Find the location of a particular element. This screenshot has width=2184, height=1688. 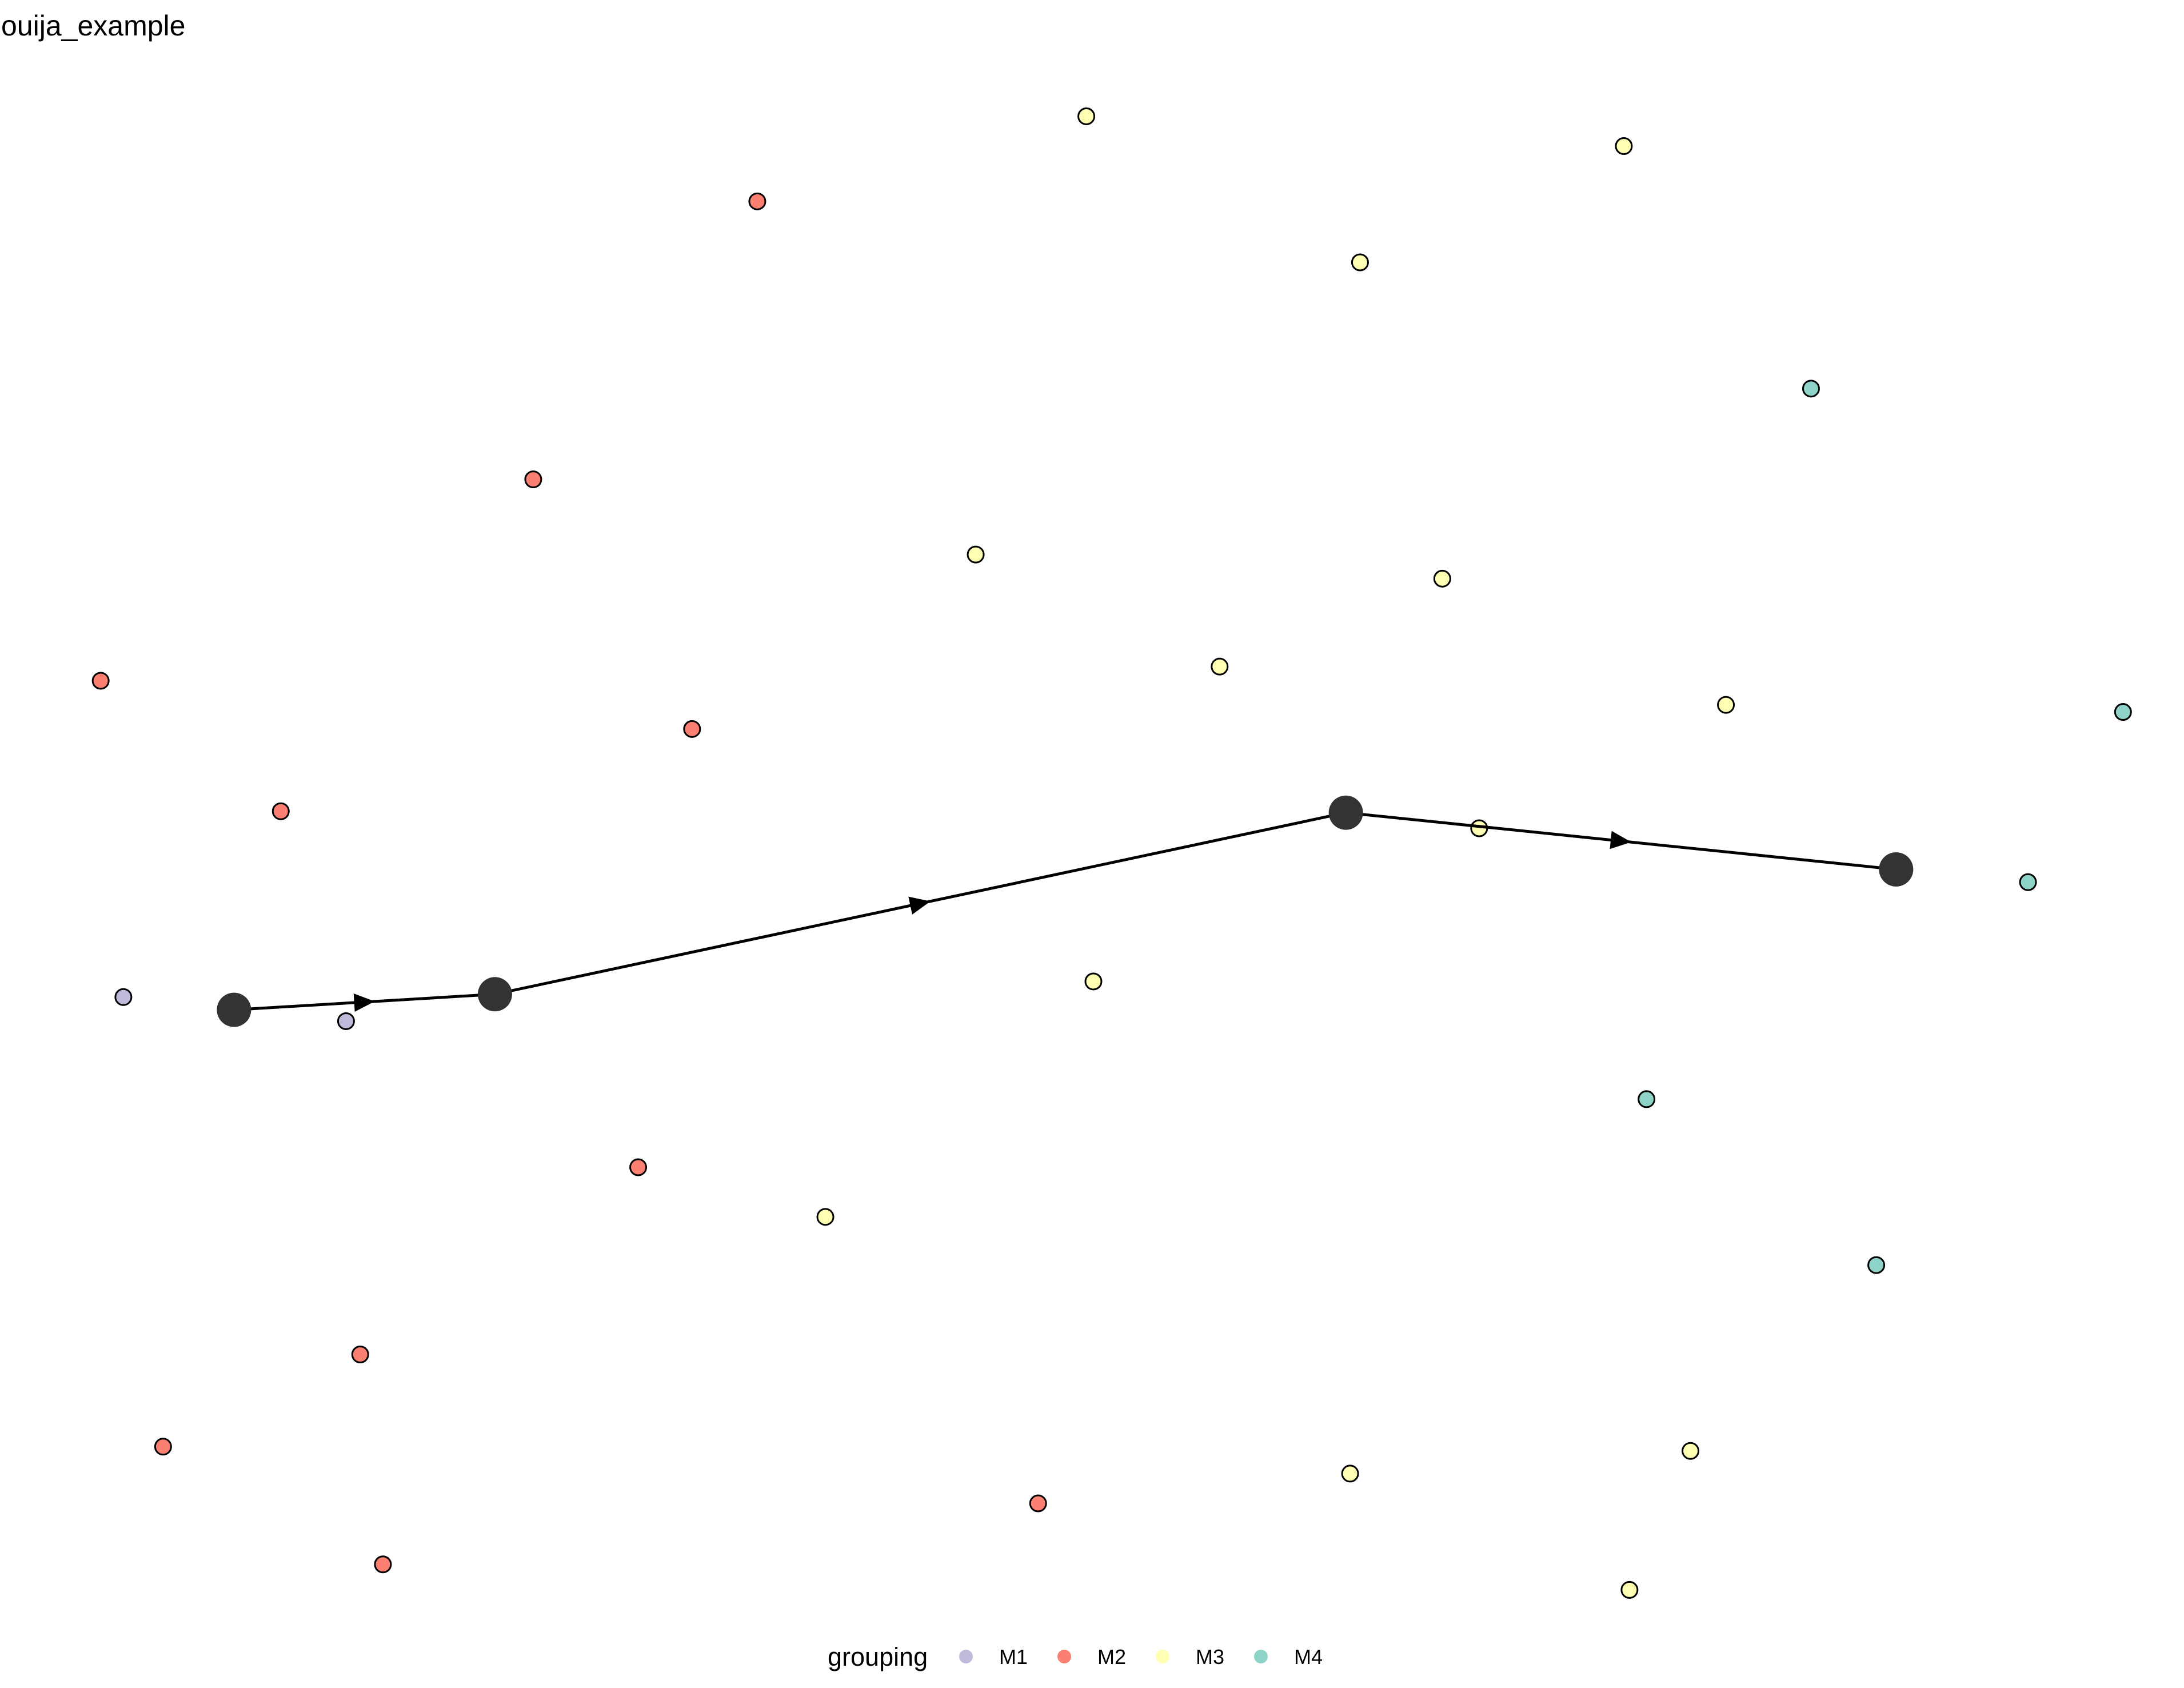

legend-label-m1: M1 is located at coordinates (1013, 1657).